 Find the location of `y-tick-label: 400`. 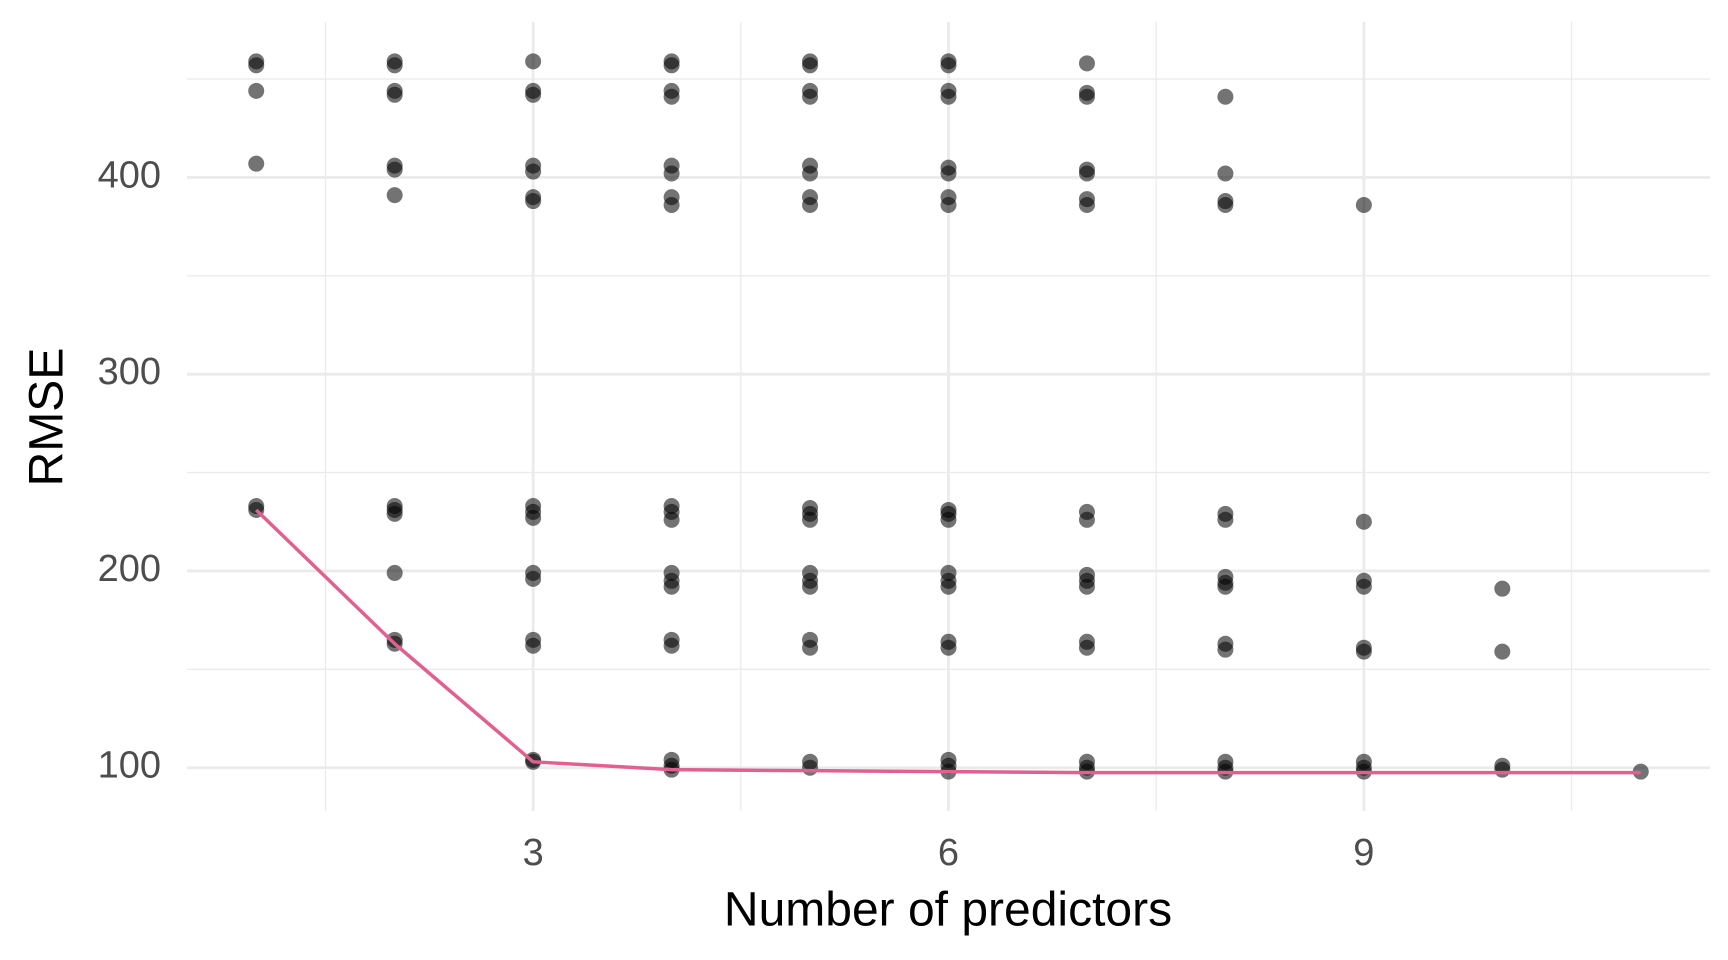

y-tick-label: 400 is located at coordinates (129, 175).